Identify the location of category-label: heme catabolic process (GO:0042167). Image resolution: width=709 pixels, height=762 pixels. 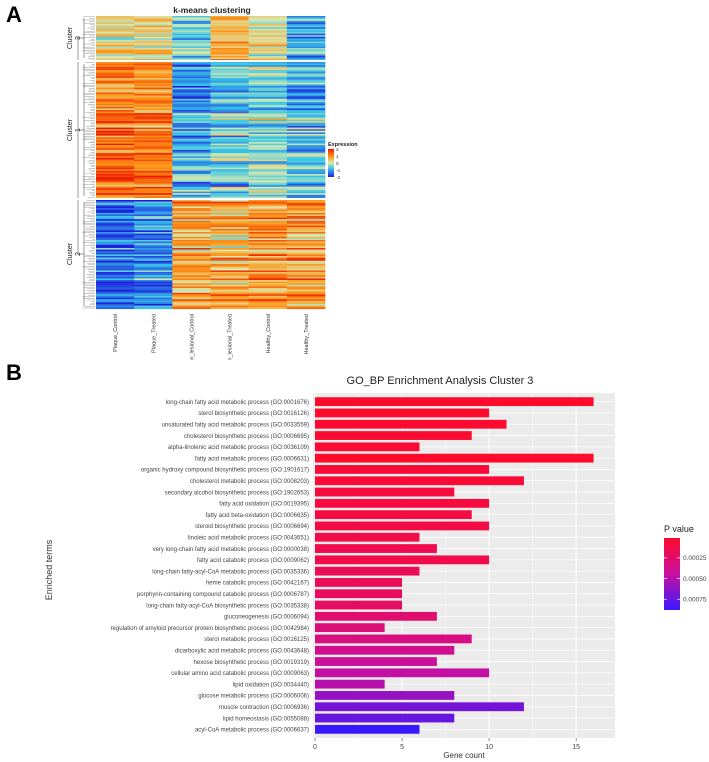
(257, 584).